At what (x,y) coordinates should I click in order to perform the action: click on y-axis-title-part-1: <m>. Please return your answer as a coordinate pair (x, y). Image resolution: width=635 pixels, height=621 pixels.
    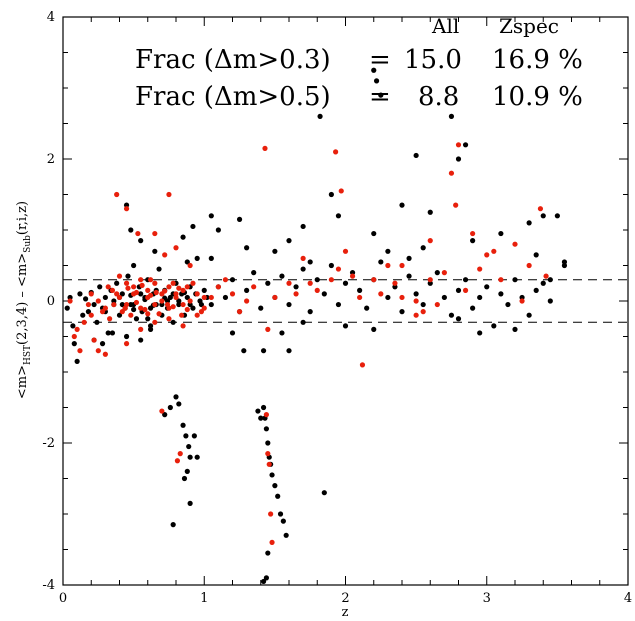
    Looking at the image, I should click on (22, 382).